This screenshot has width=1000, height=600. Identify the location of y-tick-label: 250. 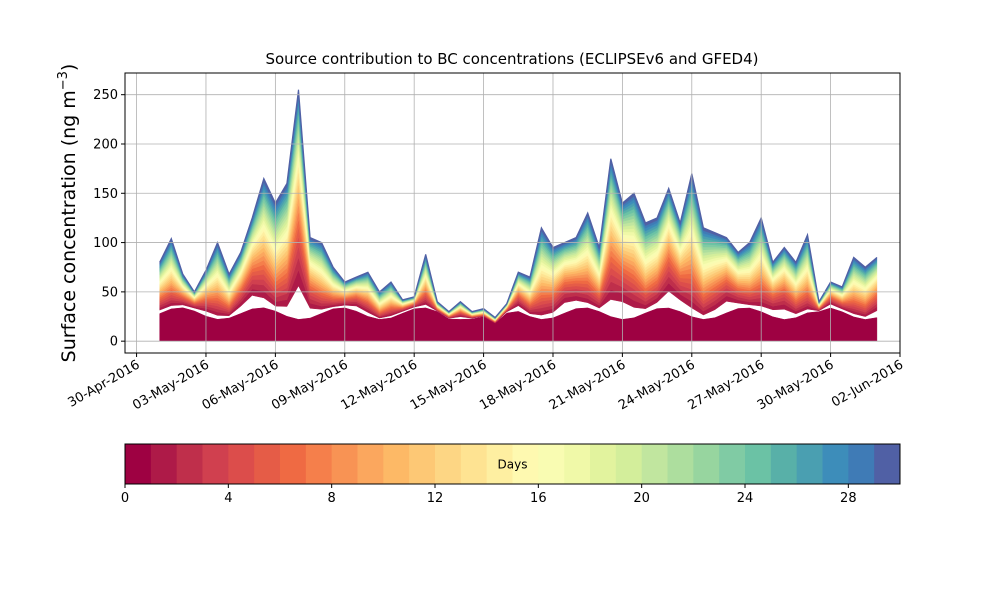
(105, 95).